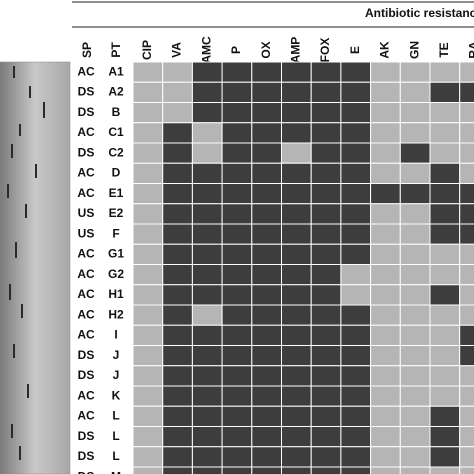 The width and height of the screenshot is (474, 474). What do you see at coordinates (116, 112) in the screenshot?
I see `pt-cell: B` at bounding box center [116, 112].